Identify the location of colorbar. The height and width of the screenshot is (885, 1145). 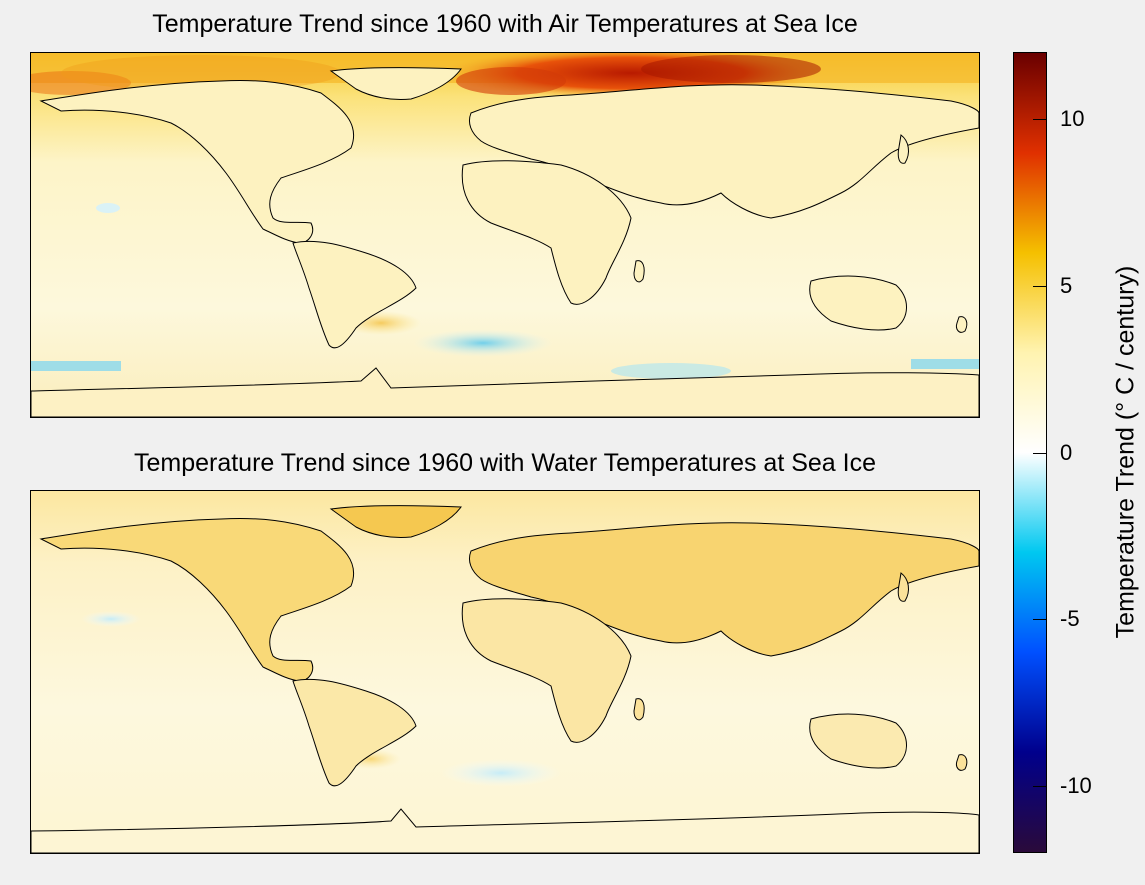
(1030, 452).